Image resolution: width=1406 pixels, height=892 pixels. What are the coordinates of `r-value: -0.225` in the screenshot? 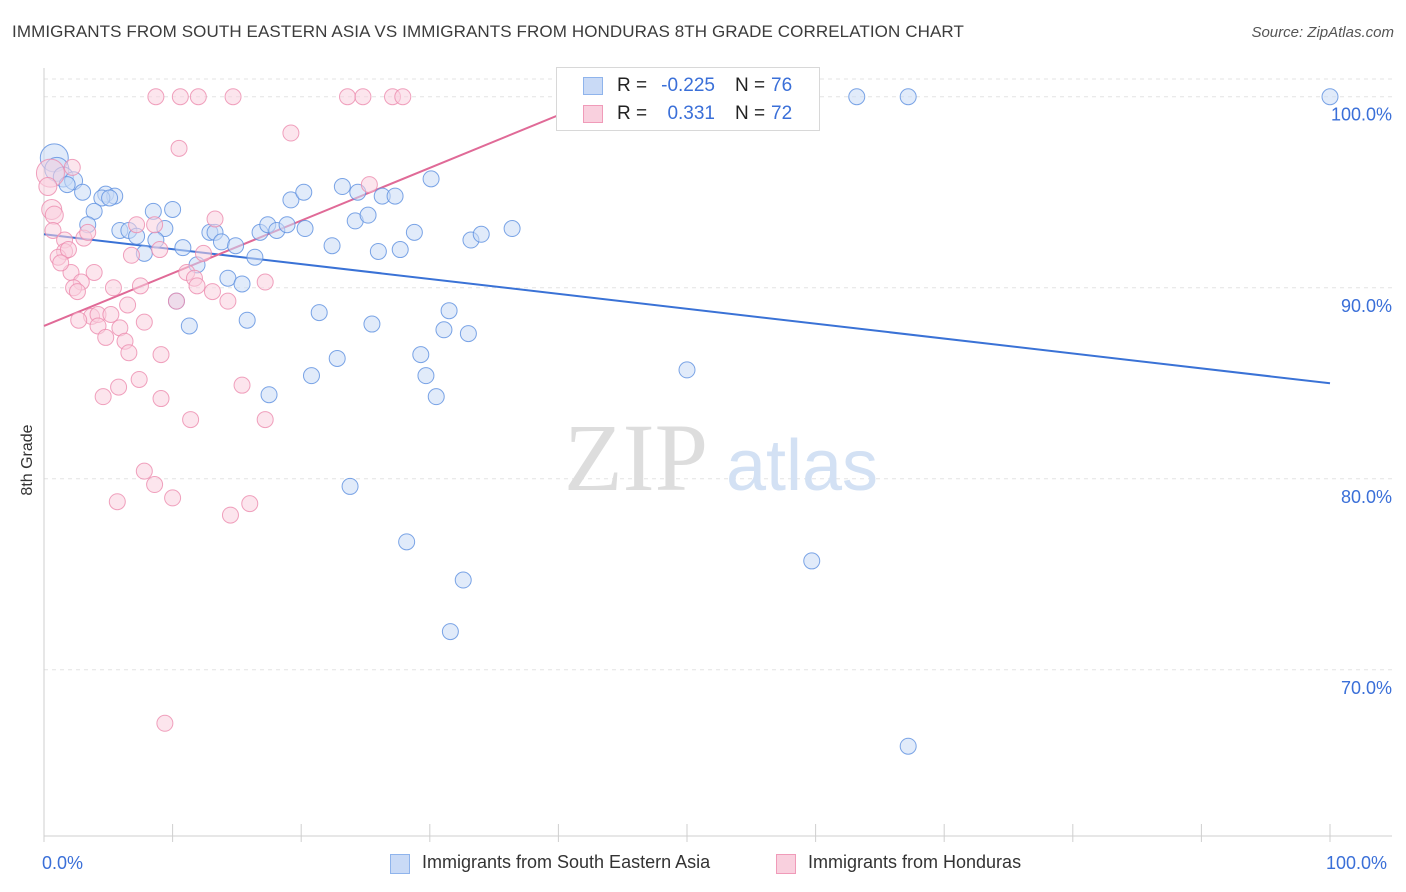 It's located at (688, 85).